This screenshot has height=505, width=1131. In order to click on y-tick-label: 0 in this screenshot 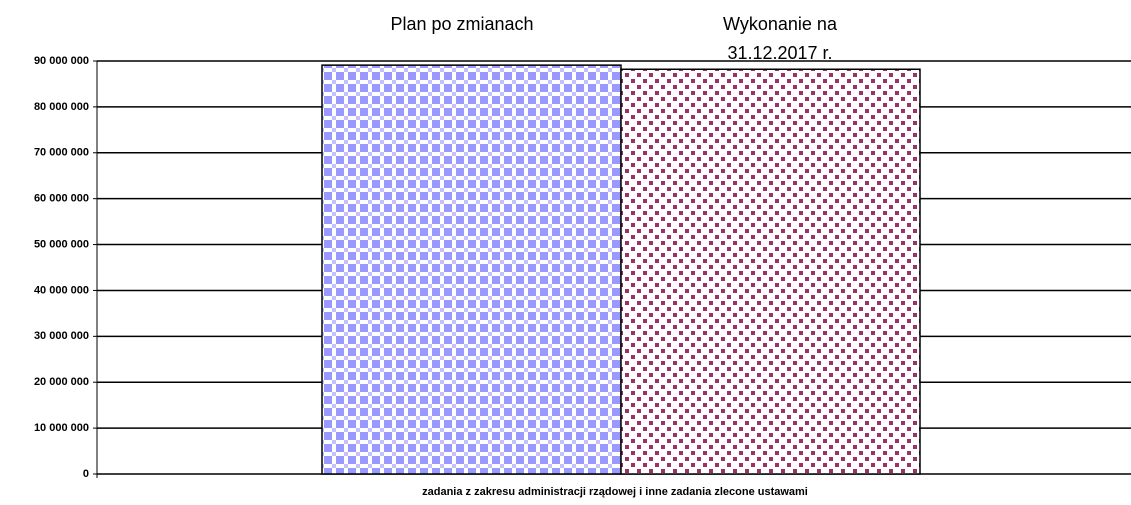, I will do `click(86, 474)`.